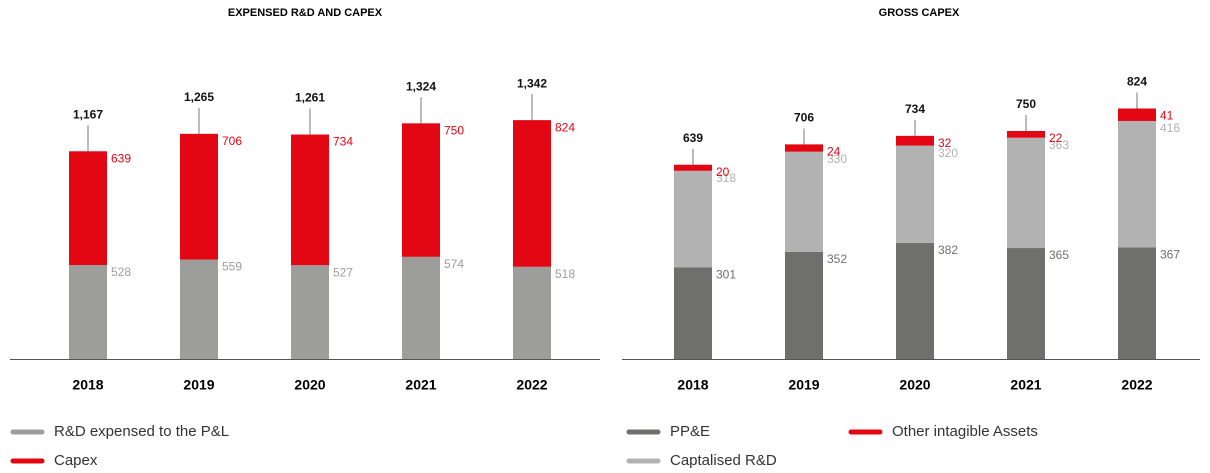 Image resolution: width=1210 pixels, height=473 pixels. What do you see at coordinates (1059, 255) in the screenshot?
I see `value-label: 365` at bounding box center [1059, 255].